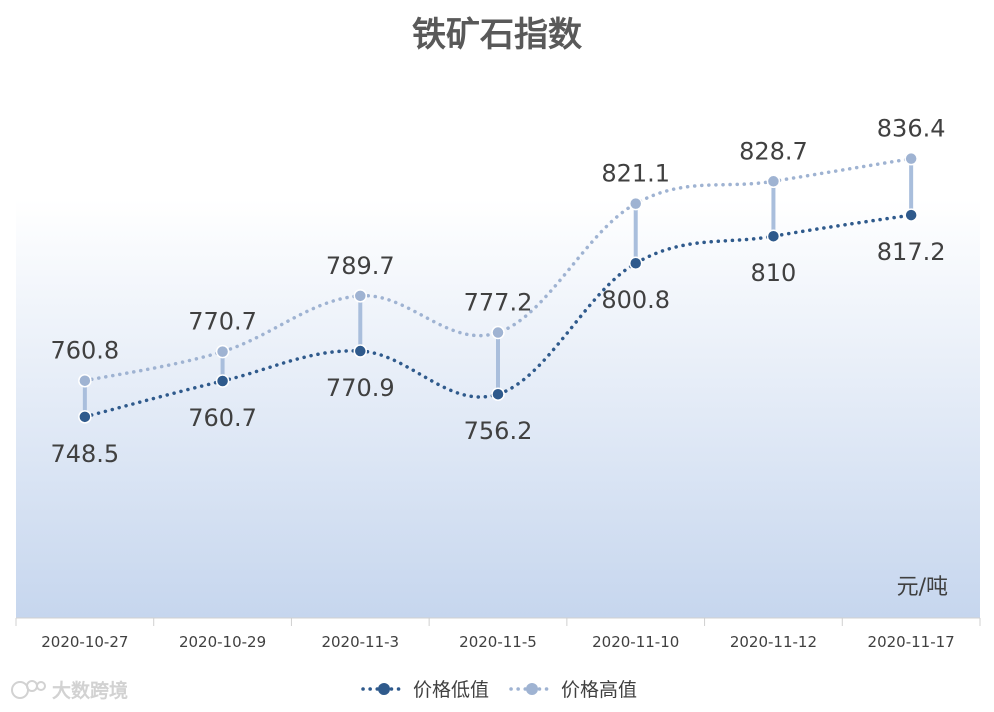  What do you see at coordinates (451, 690) in the screenshot?
I see `legend-label: 价格低值` at bounding box center [451, 690].